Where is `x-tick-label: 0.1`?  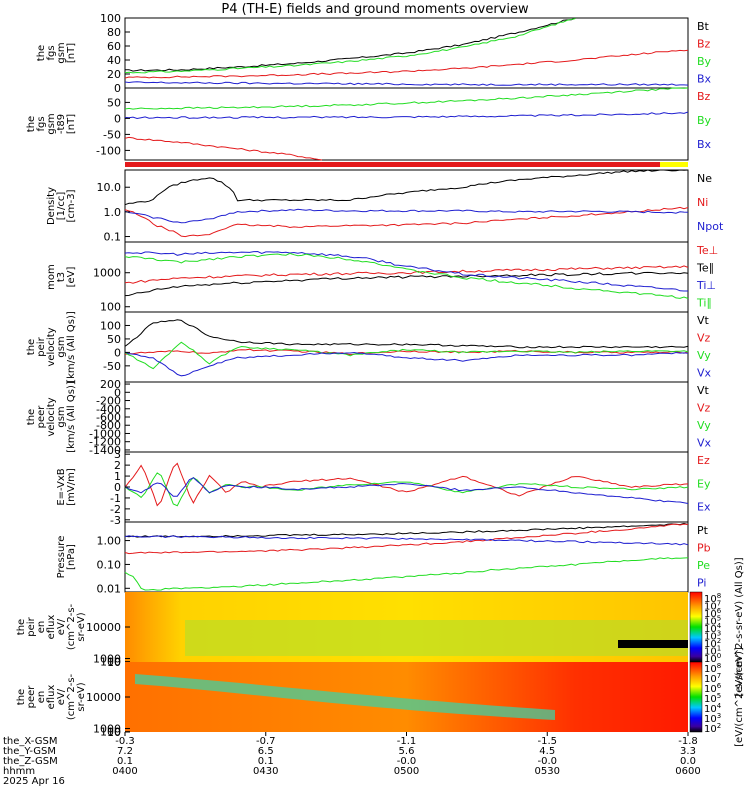
x-tick-label: 0.1 is located at coordinates (125, 761).